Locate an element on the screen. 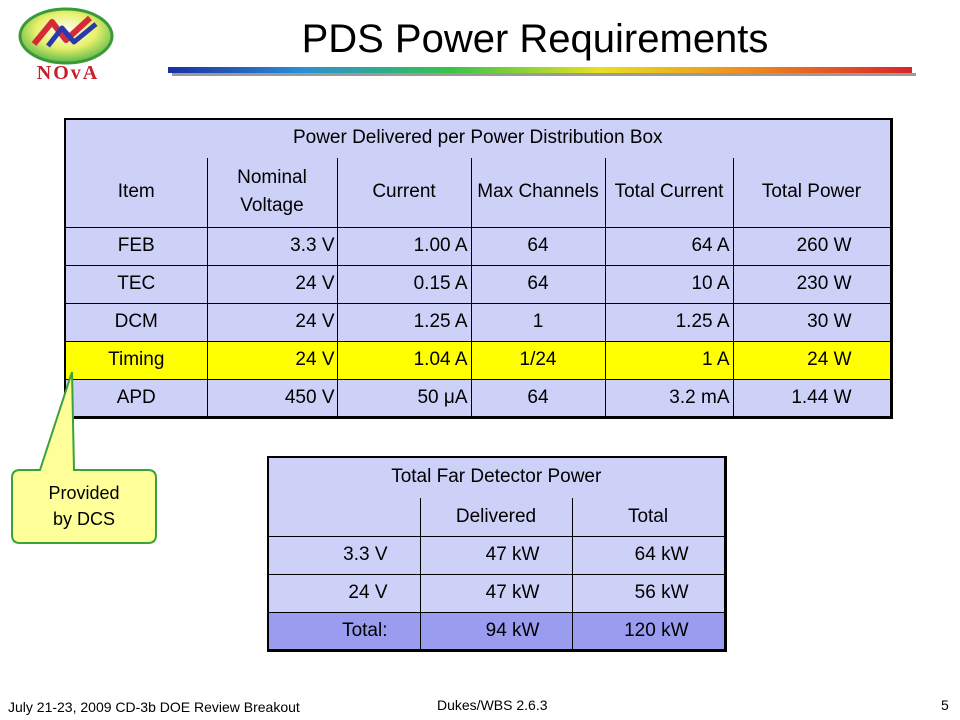 This screenshot has width=960, height=720. col-header-item: Item is located at coordinates (136, 192).